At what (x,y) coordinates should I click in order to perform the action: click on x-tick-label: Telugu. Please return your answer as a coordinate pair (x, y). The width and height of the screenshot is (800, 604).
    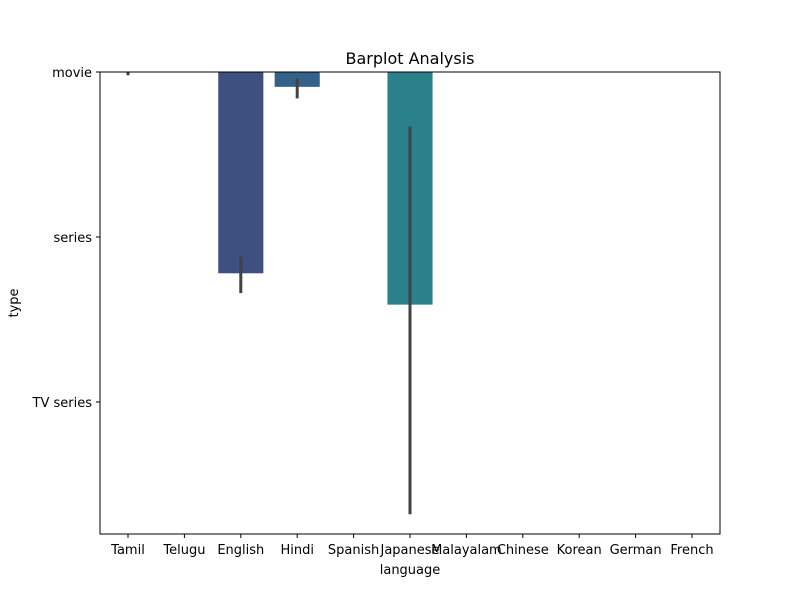
    Looking at the image, I should click on (183, 550).